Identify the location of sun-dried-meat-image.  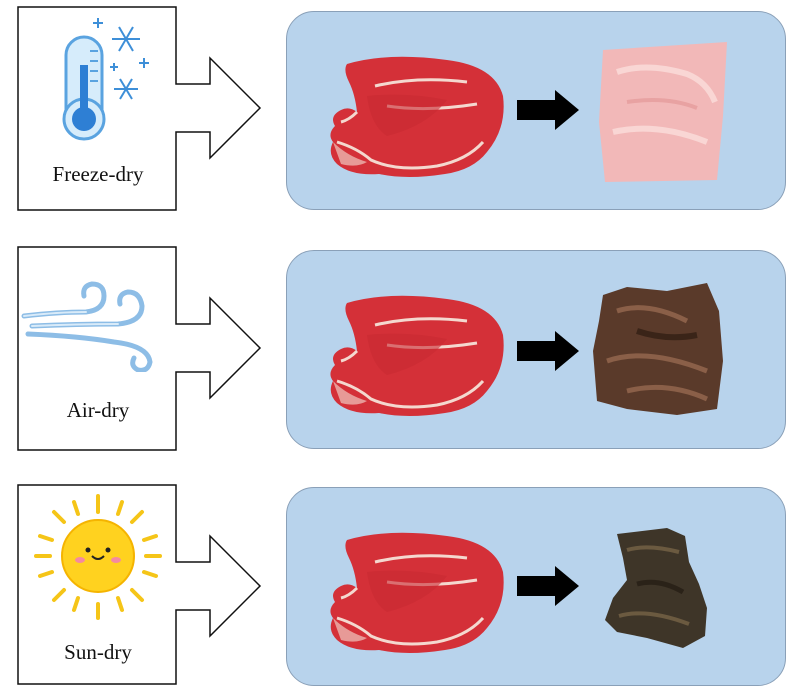
(656, 588).